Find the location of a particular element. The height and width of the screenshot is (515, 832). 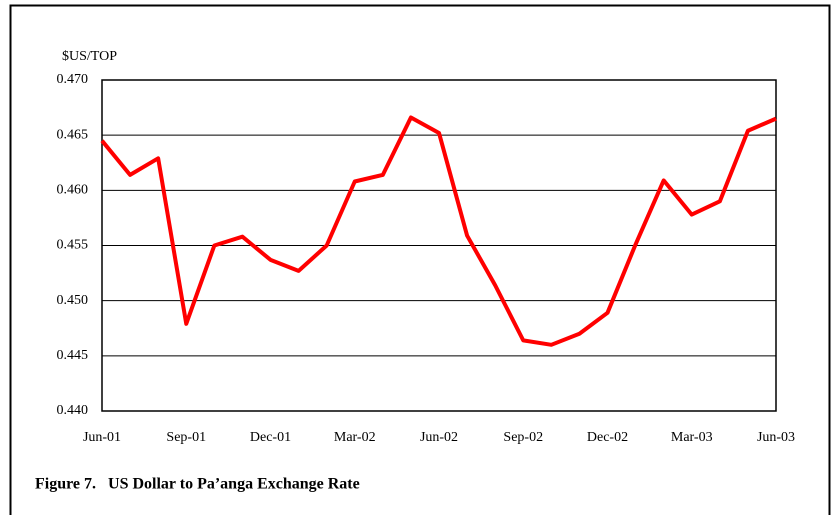

y-tick-label: 0.455 is located at coordinates (73, 245).